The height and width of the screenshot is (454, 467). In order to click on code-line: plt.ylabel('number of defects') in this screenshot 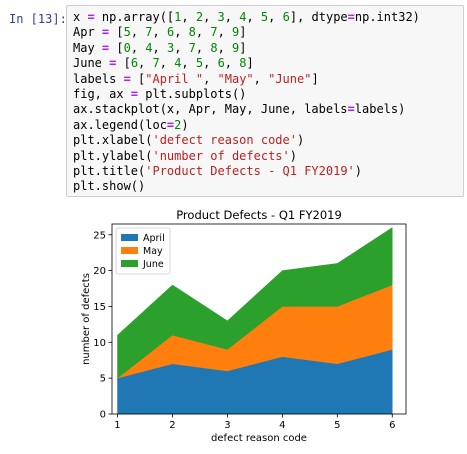, I will do `click(185, 155)`.